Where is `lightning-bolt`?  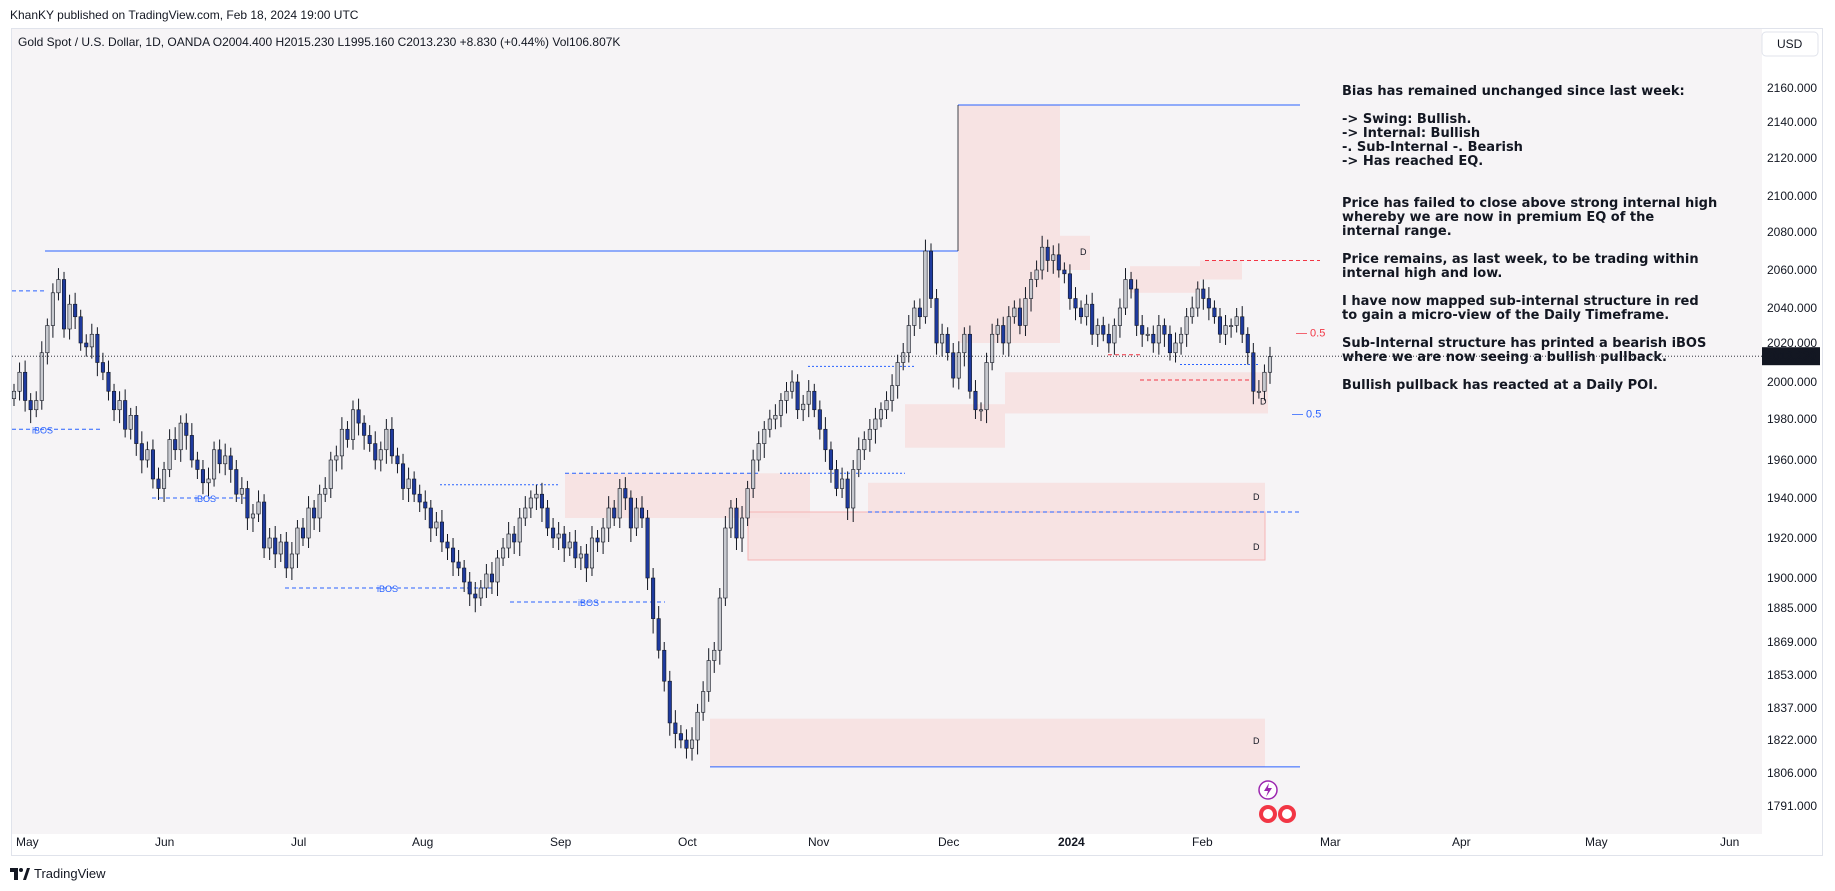 lightning-bolt is located at coordinates (1268, 790).